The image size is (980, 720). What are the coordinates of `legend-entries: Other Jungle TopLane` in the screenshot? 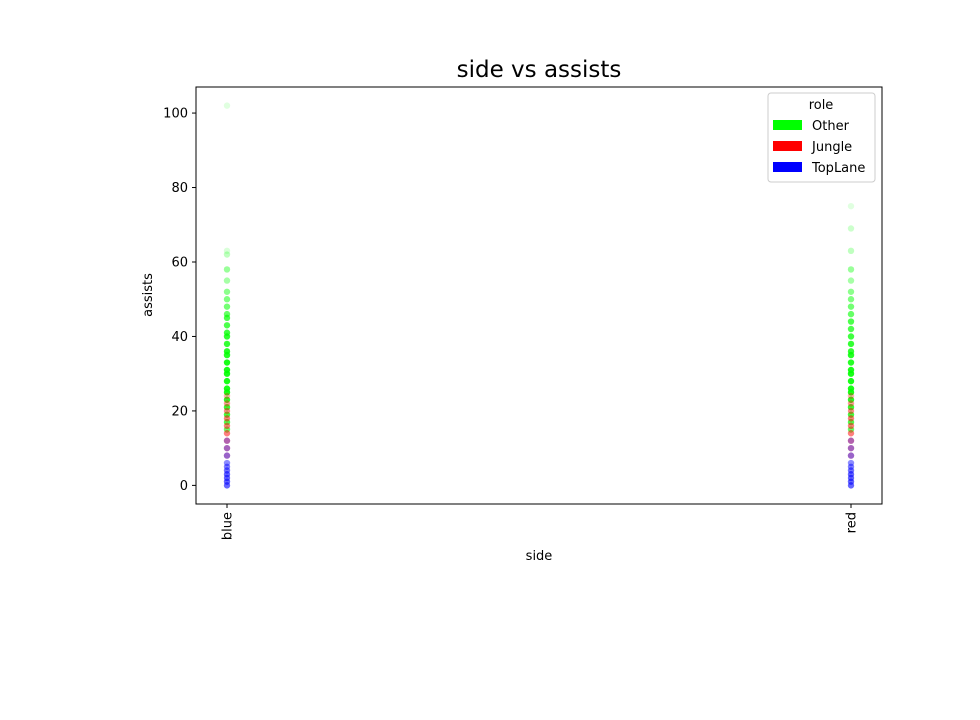 It's located at (819, 147).